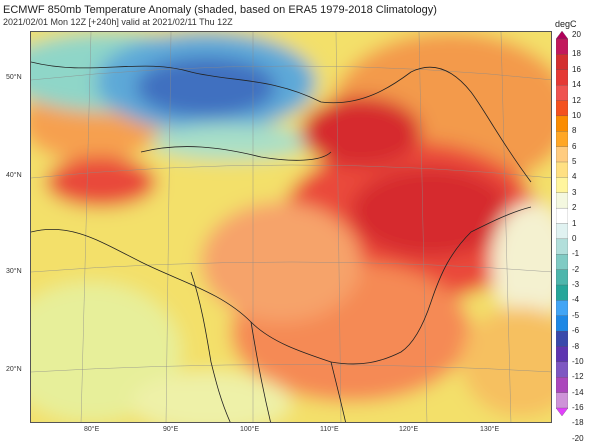  I want to click on lon-label-130e: 130°E, so click(490, 429).